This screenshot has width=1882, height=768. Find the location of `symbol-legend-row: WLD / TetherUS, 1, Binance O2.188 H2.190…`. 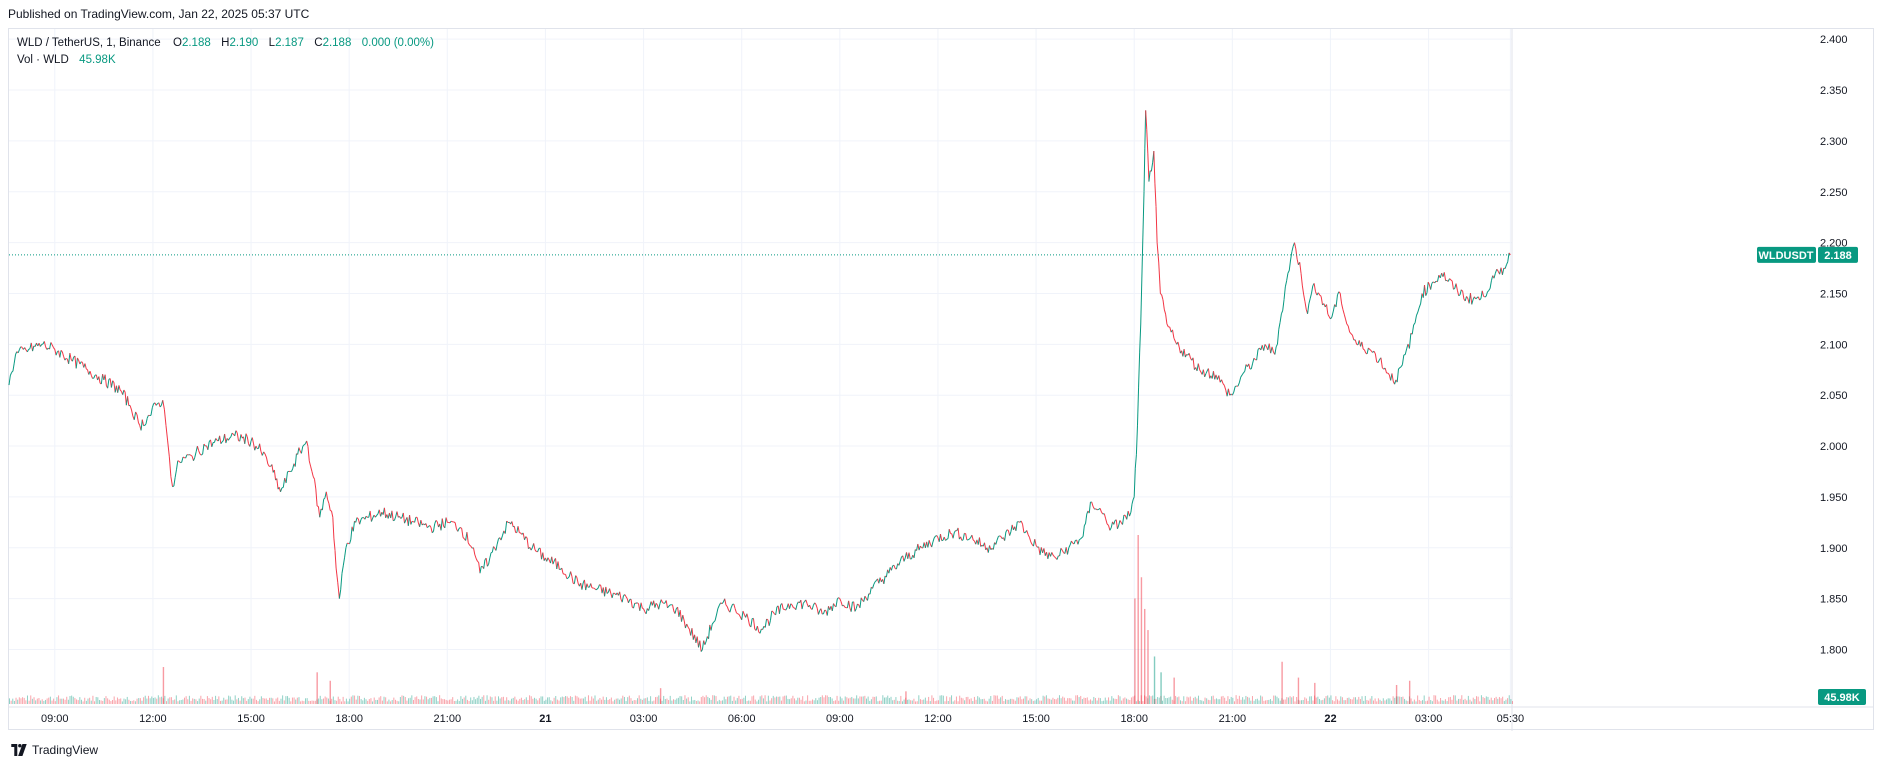

symbol-legend-row: WLD / TetherUS, 1, Binance O2.188 H2.190… is located at coordinates (225, 43).